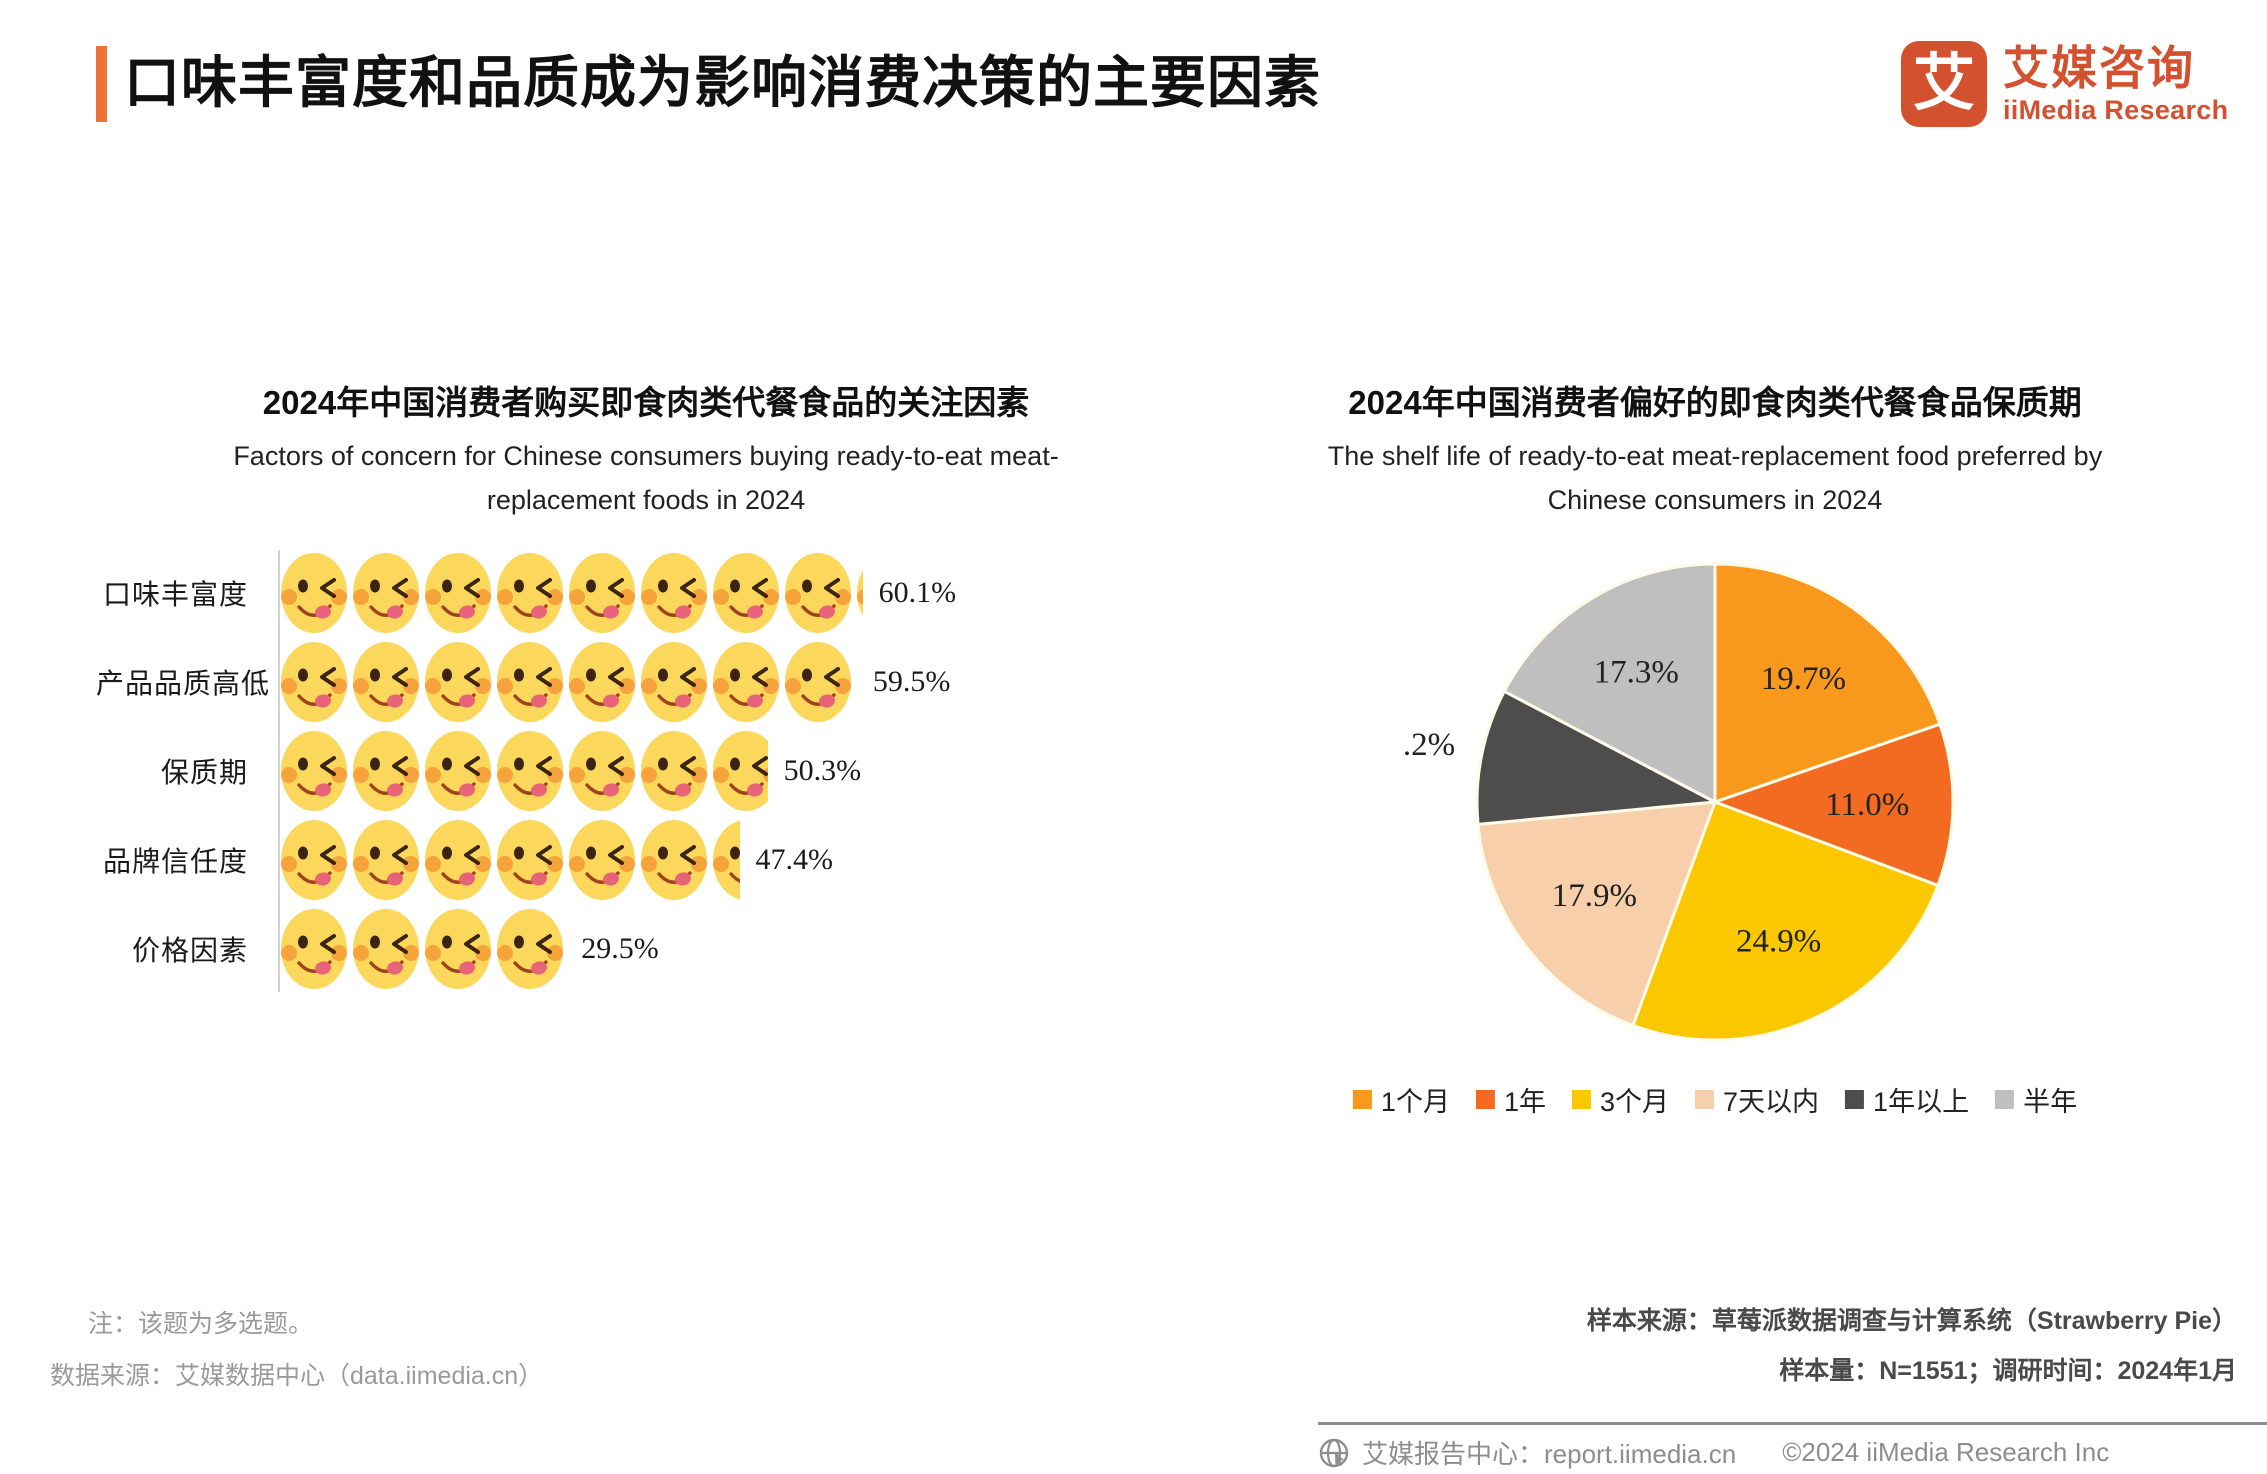 This screenshot has height=1474, width=2267. Describe the element at coordinates (1415, 1102) in the screenshot. I see `pie-legend-label: 1个月` at that location.